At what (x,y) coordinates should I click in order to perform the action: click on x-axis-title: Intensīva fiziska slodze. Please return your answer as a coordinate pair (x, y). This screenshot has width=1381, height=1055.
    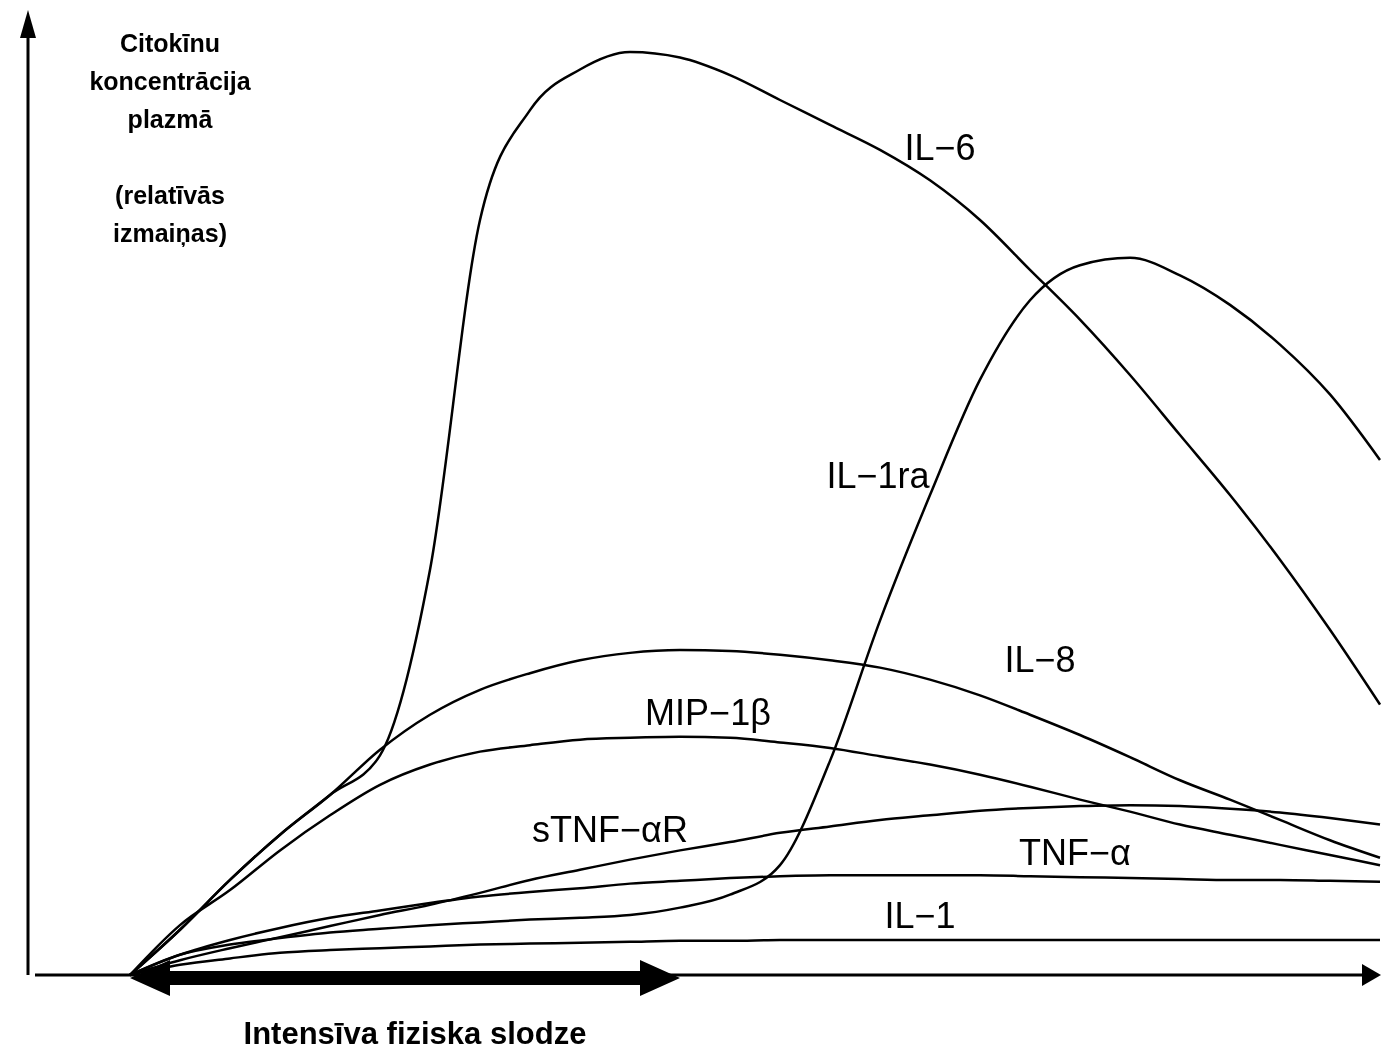
    Looking at the image, I should click on (415, 1034).